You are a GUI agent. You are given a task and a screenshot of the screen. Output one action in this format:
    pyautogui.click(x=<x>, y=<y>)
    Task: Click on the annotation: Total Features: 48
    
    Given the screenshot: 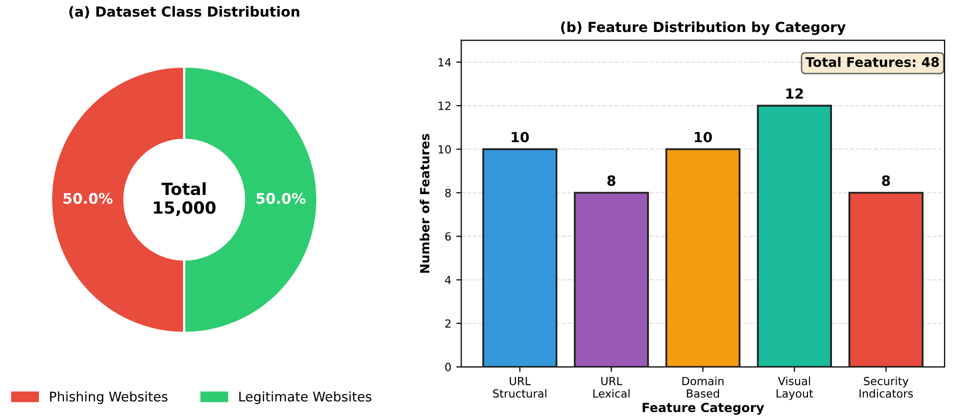 What is the action you would take?
    pyautogui.click(x=872, y=62)
    